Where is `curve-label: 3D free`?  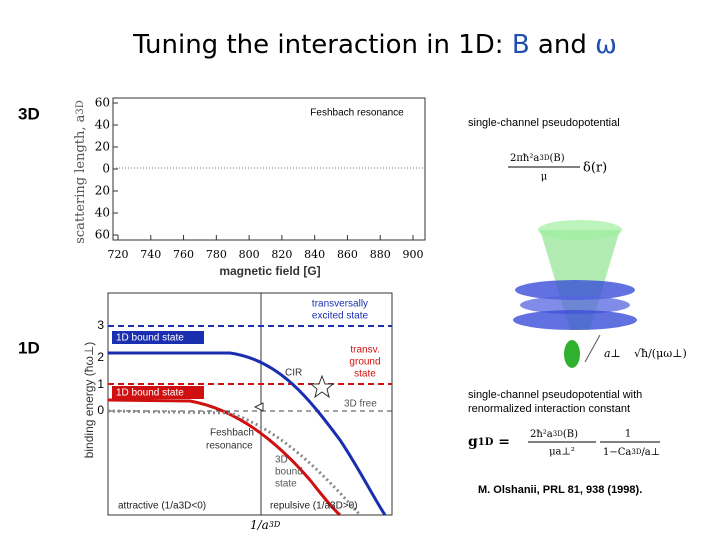 curve-label: 3D free is located at coordinates (360, 404).